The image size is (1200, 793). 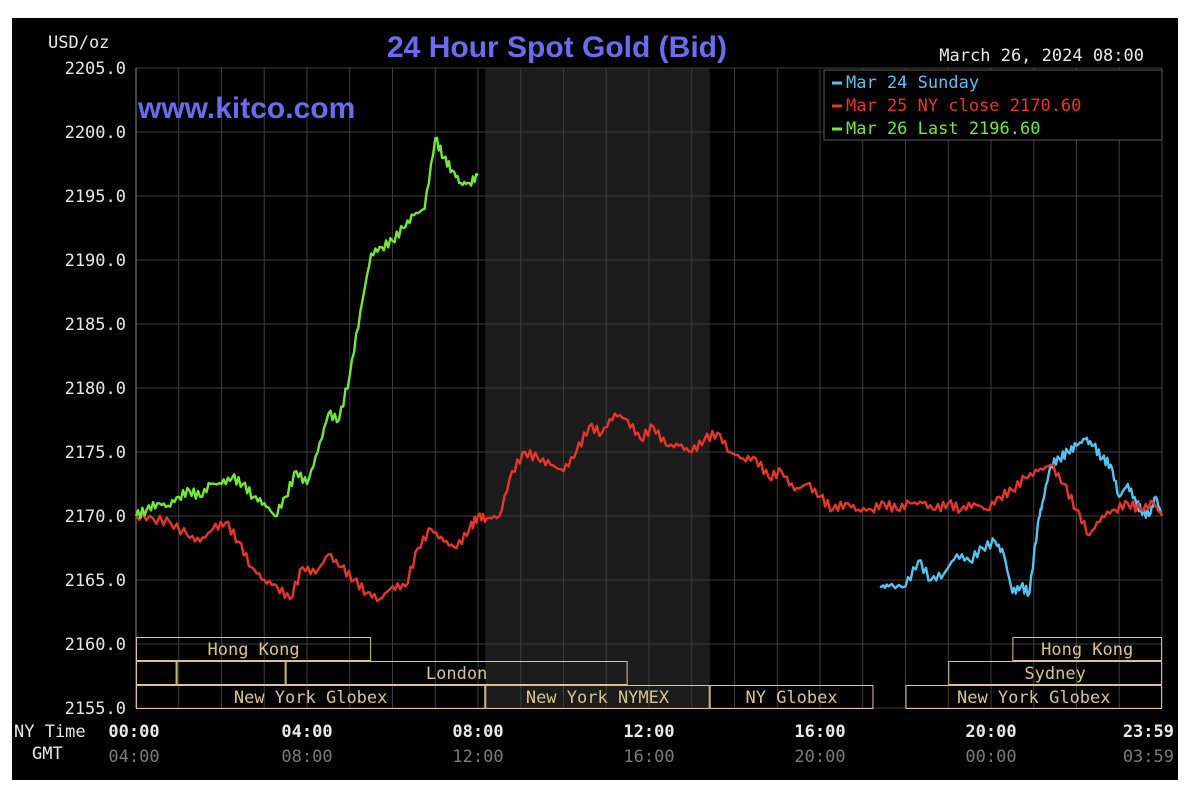 What do you see at coordinates (95, 581) in the screenshot?
I see `y-tick-label: 2165.0` at bounding box center [95, 581].